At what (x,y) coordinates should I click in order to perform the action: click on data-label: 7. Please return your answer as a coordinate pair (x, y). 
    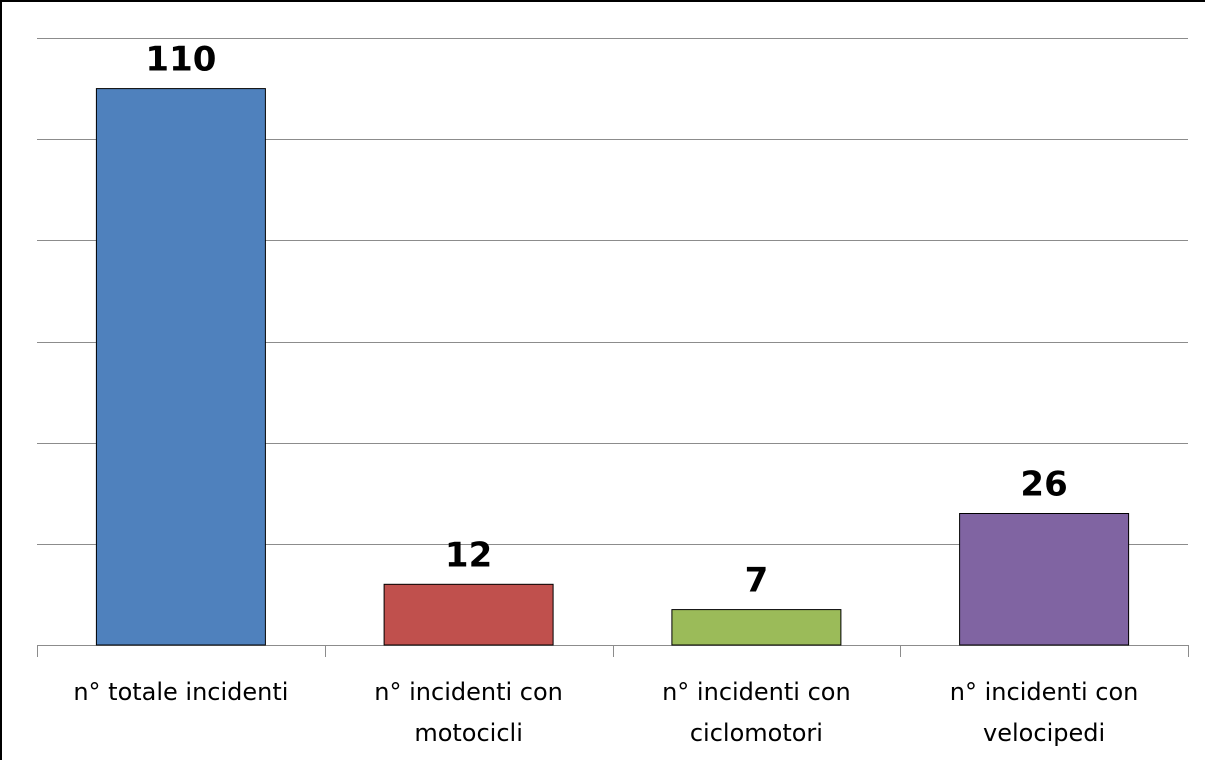
    Looking at the image, I should click on (757, 581).